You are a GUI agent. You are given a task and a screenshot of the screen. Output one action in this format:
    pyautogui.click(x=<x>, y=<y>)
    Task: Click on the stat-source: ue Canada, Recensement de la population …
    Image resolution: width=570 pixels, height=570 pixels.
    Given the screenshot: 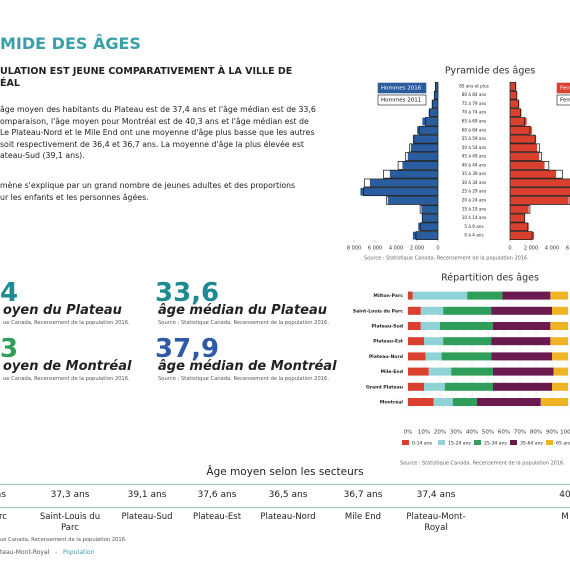 What is the action you would take?
    pyautogui.click(x=66, y=323)
    